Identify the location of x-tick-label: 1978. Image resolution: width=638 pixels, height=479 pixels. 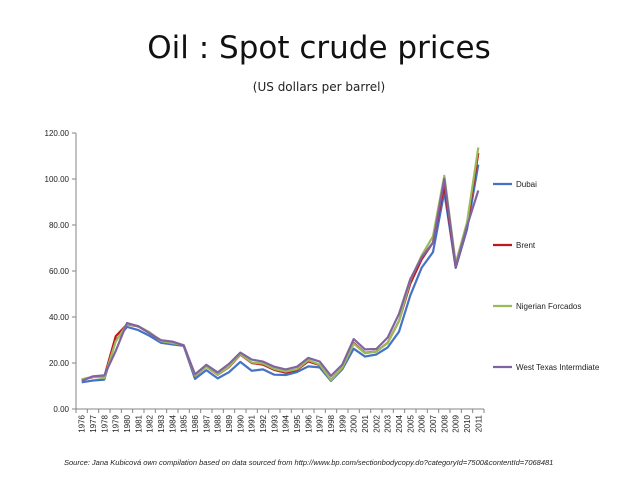
(104, 423).